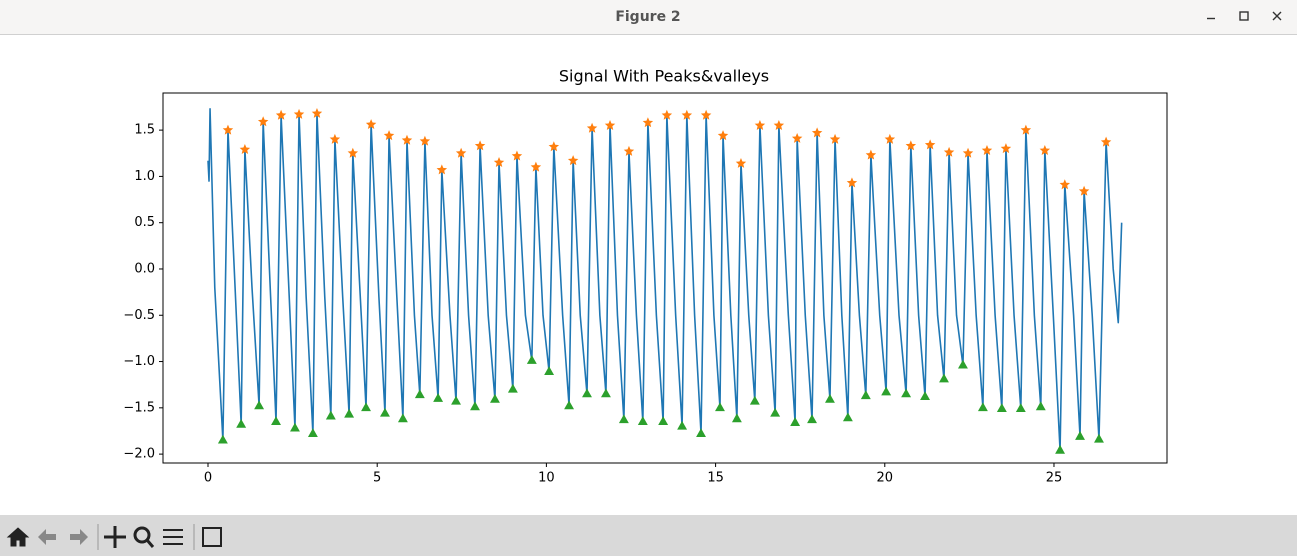 The width and height of the screenshot is (1297, 560). Describe the element at coordinates (144, 130) in the screenshot. I see `y-tick-label: 1.5` at that location.